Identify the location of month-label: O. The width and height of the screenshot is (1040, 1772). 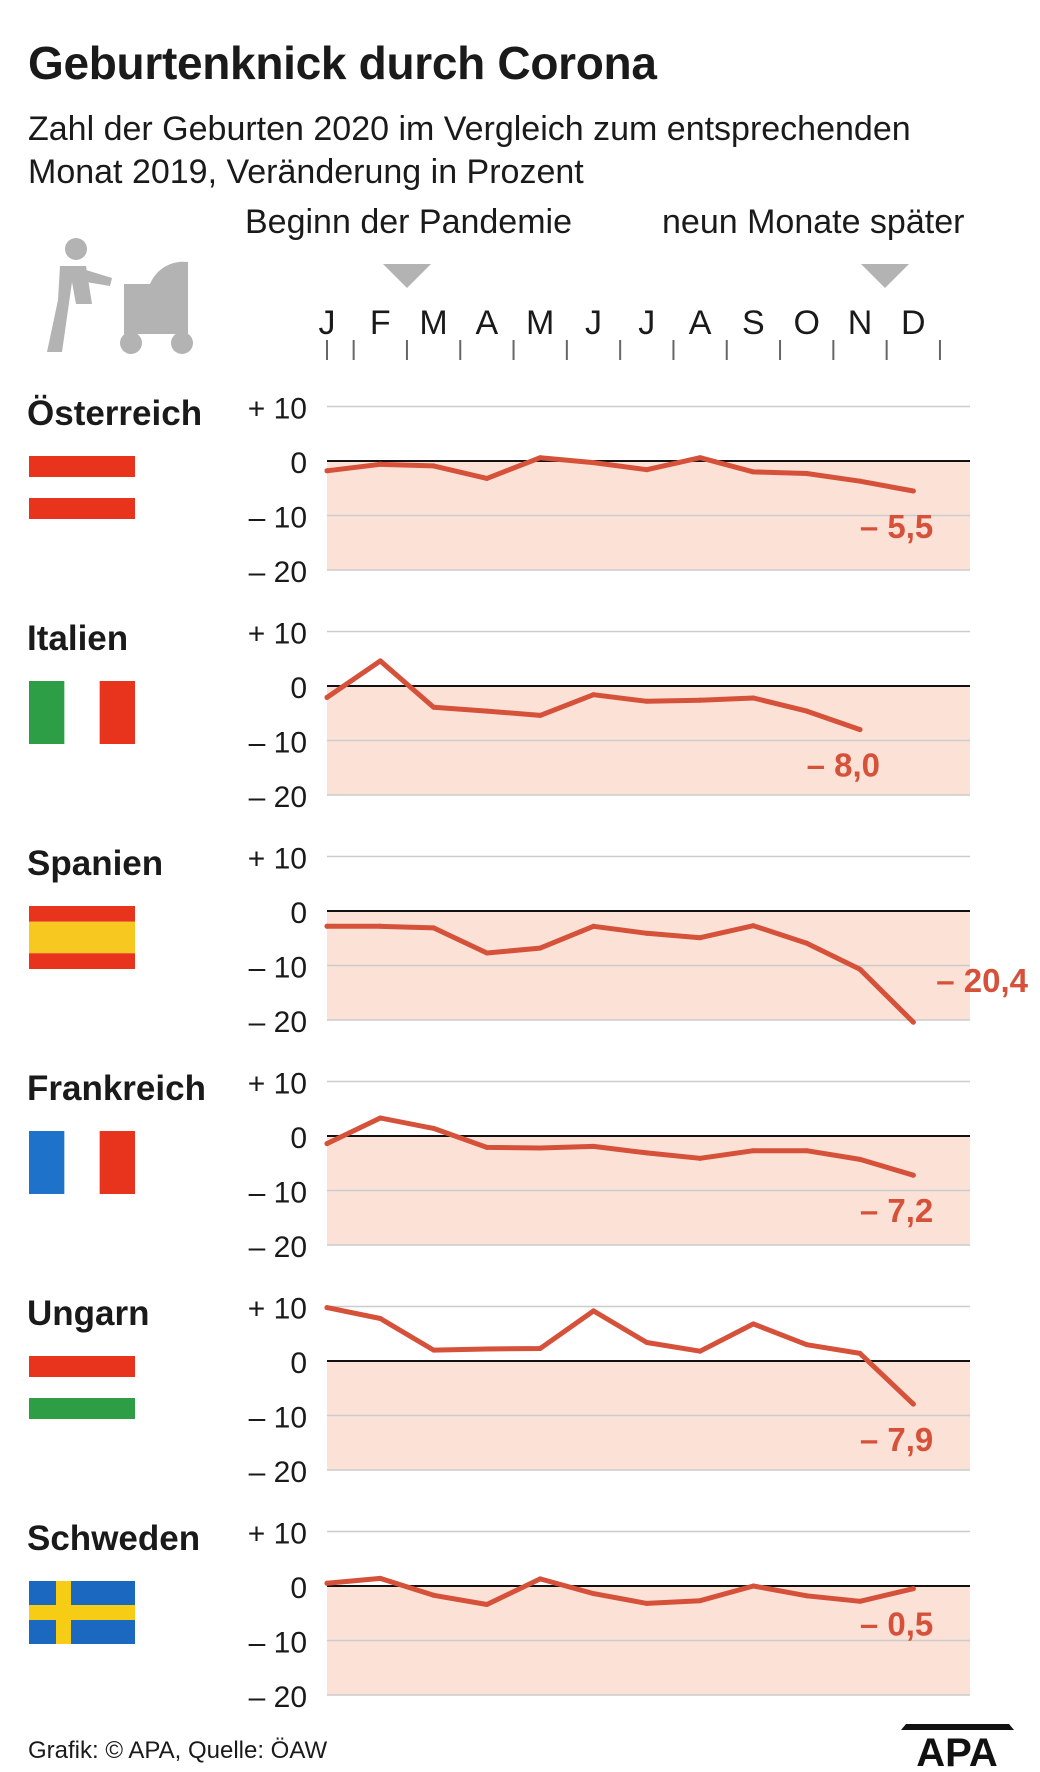
(806, 323).